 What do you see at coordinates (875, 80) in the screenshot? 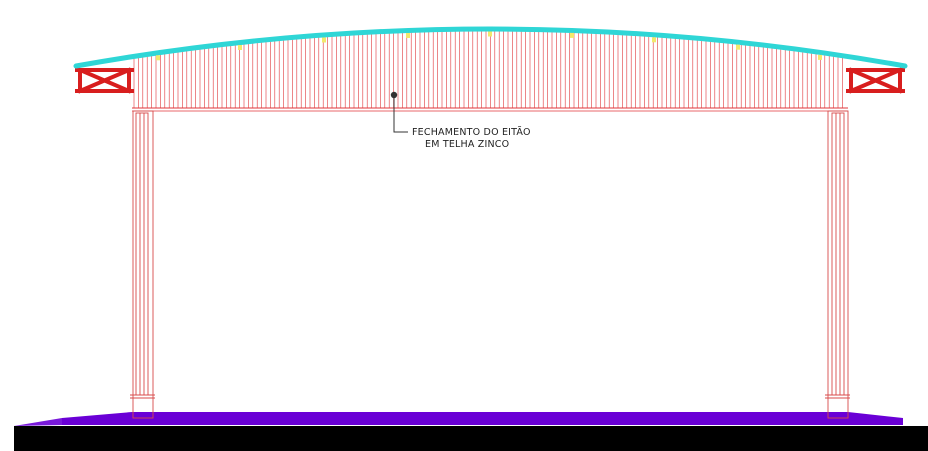
I see `x-brace-truss-right-icon` at bounding box center [875, 80].